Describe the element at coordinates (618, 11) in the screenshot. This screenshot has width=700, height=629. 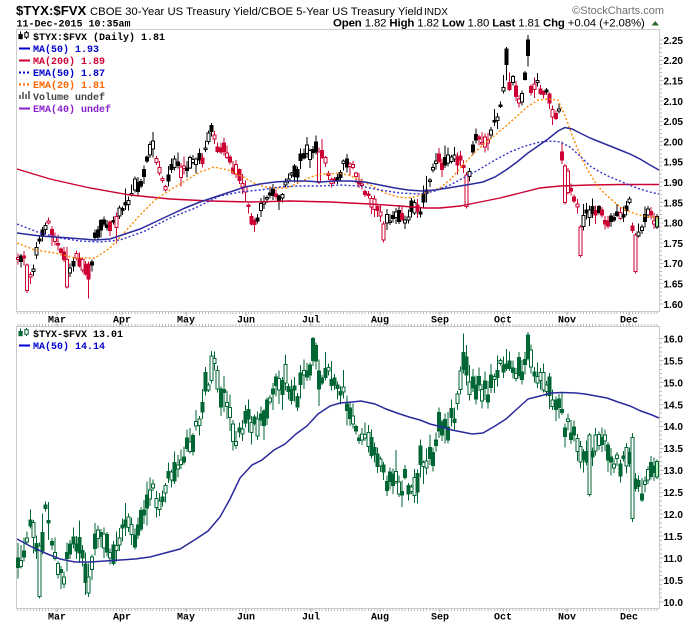
I see `svg-text: ©StockCharts.com` at that location.